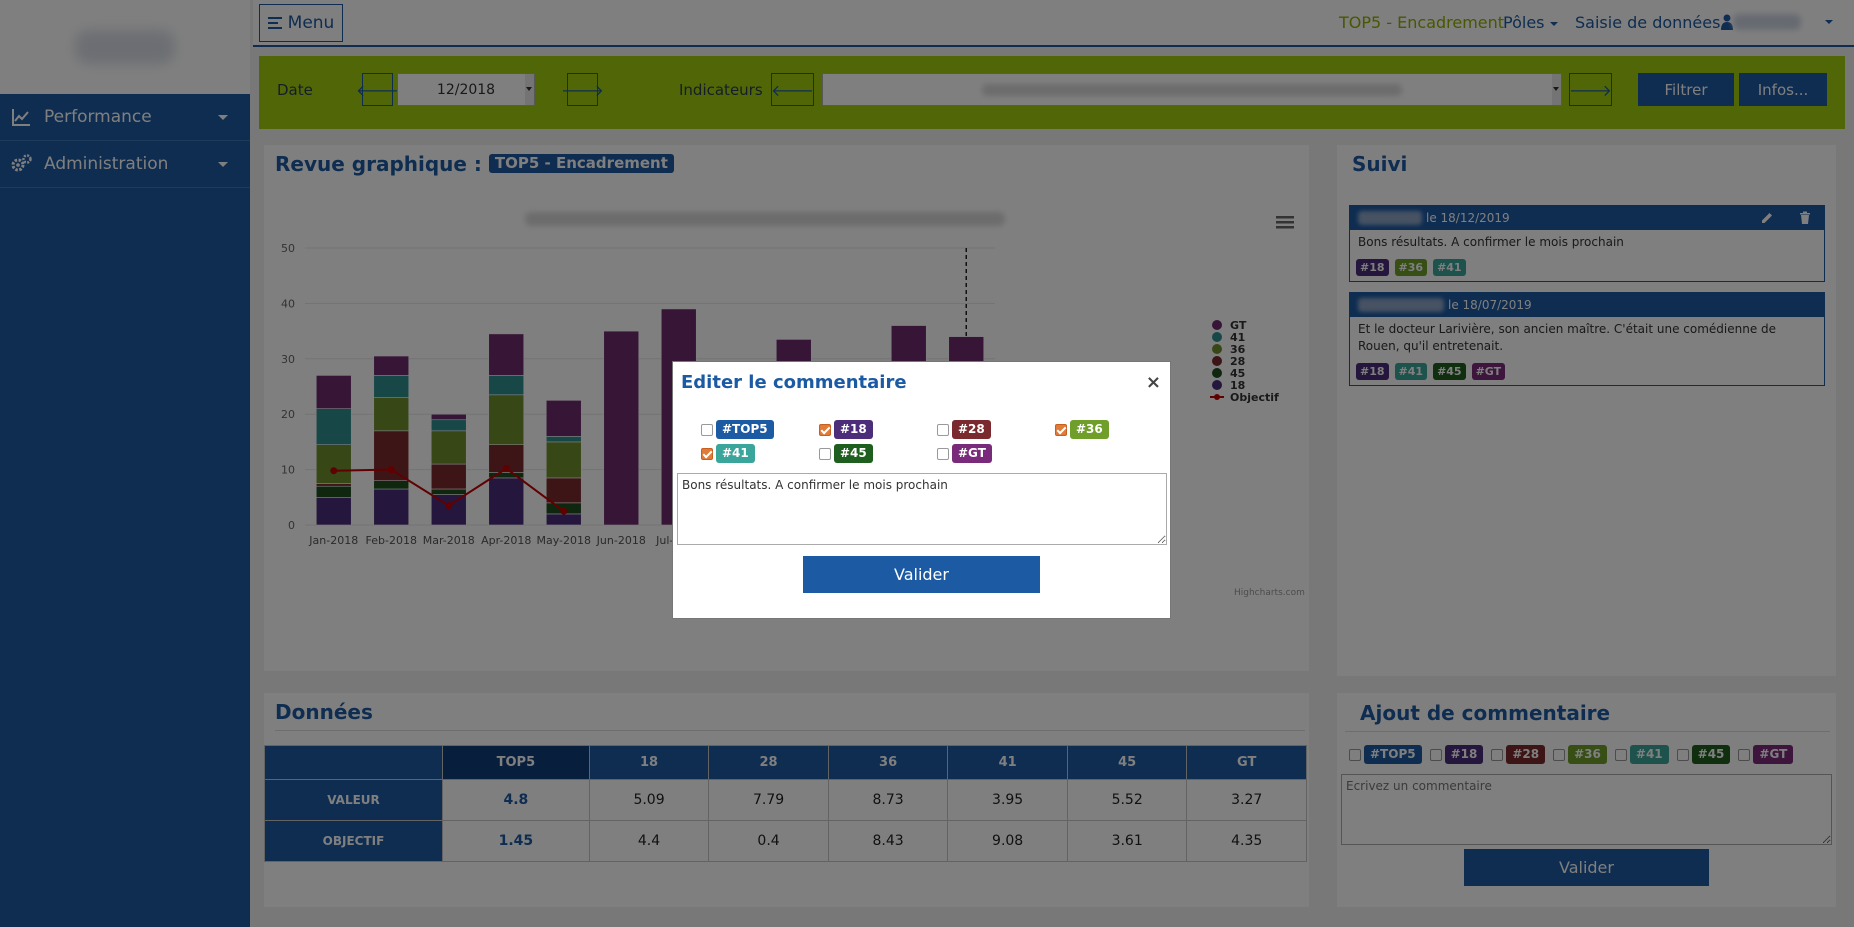  What do you see at coordinates (735, 453) in the screenshot?
I see `tag-badge: #41` at bounding box center [735, 453].